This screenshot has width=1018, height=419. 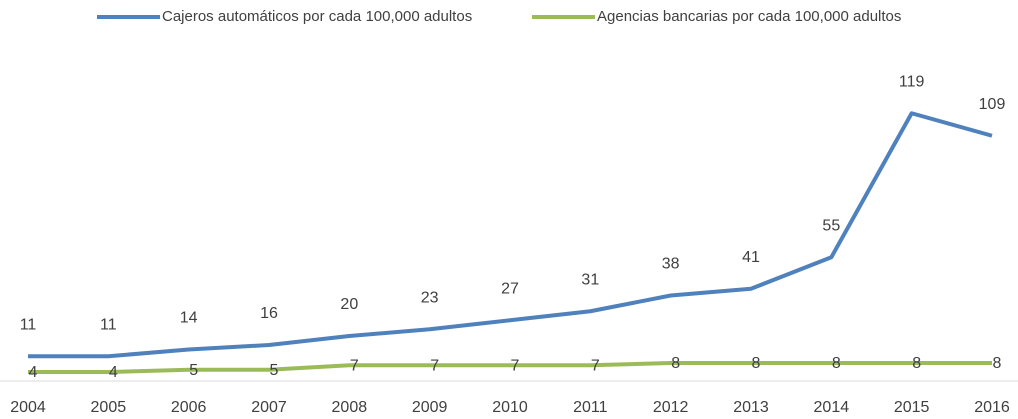 I want to click on data-label: 41, so click(x=751, y=257).